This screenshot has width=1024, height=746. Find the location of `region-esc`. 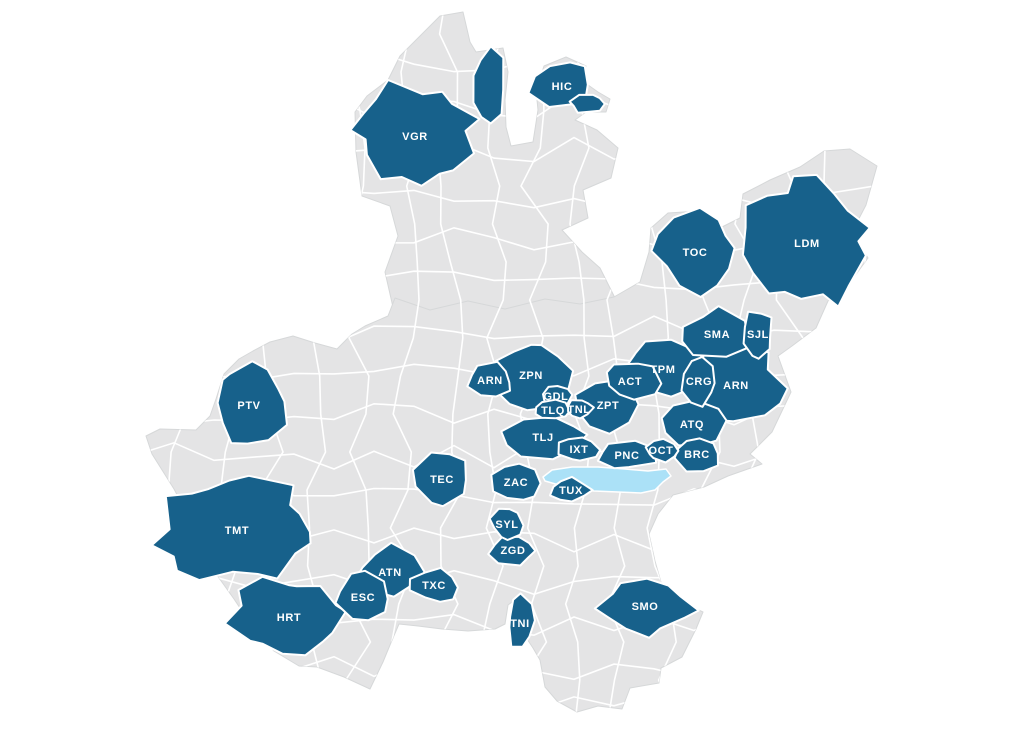

region-esc is located at coordinates (361, 595).